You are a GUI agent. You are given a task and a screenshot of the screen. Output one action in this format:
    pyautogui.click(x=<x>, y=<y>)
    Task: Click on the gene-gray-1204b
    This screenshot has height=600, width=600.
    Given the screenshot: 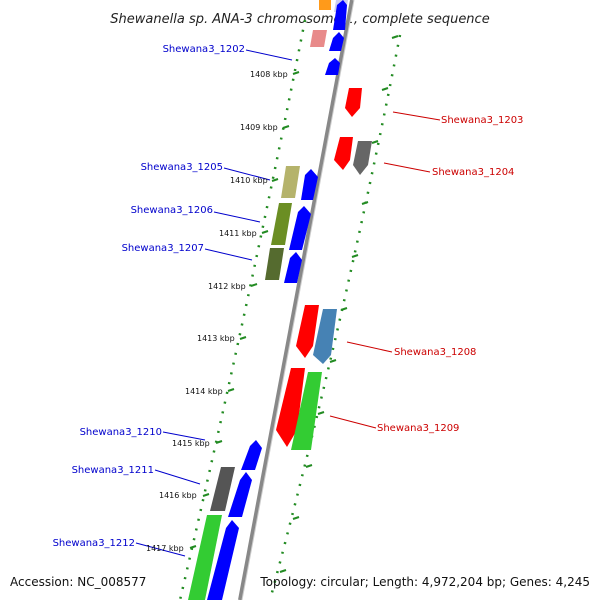 What is the action you would take?
    pyautogui.click(x=362, y=158)
    